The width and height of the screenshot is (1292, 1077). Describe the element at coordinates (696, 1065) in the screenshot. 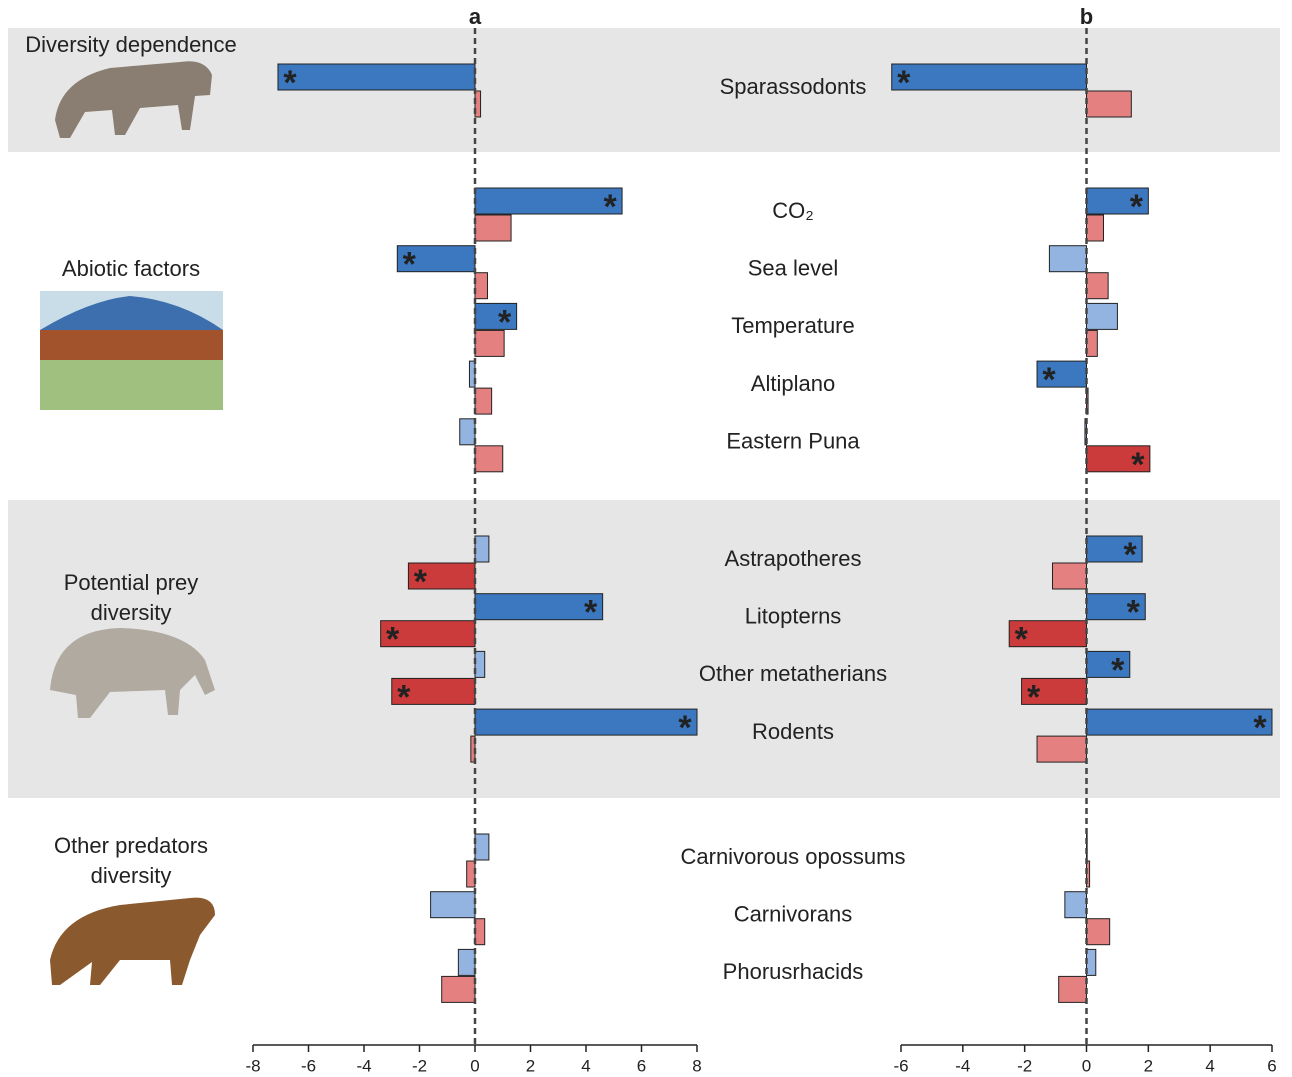

I see `x-tick-label: 8` at that location.